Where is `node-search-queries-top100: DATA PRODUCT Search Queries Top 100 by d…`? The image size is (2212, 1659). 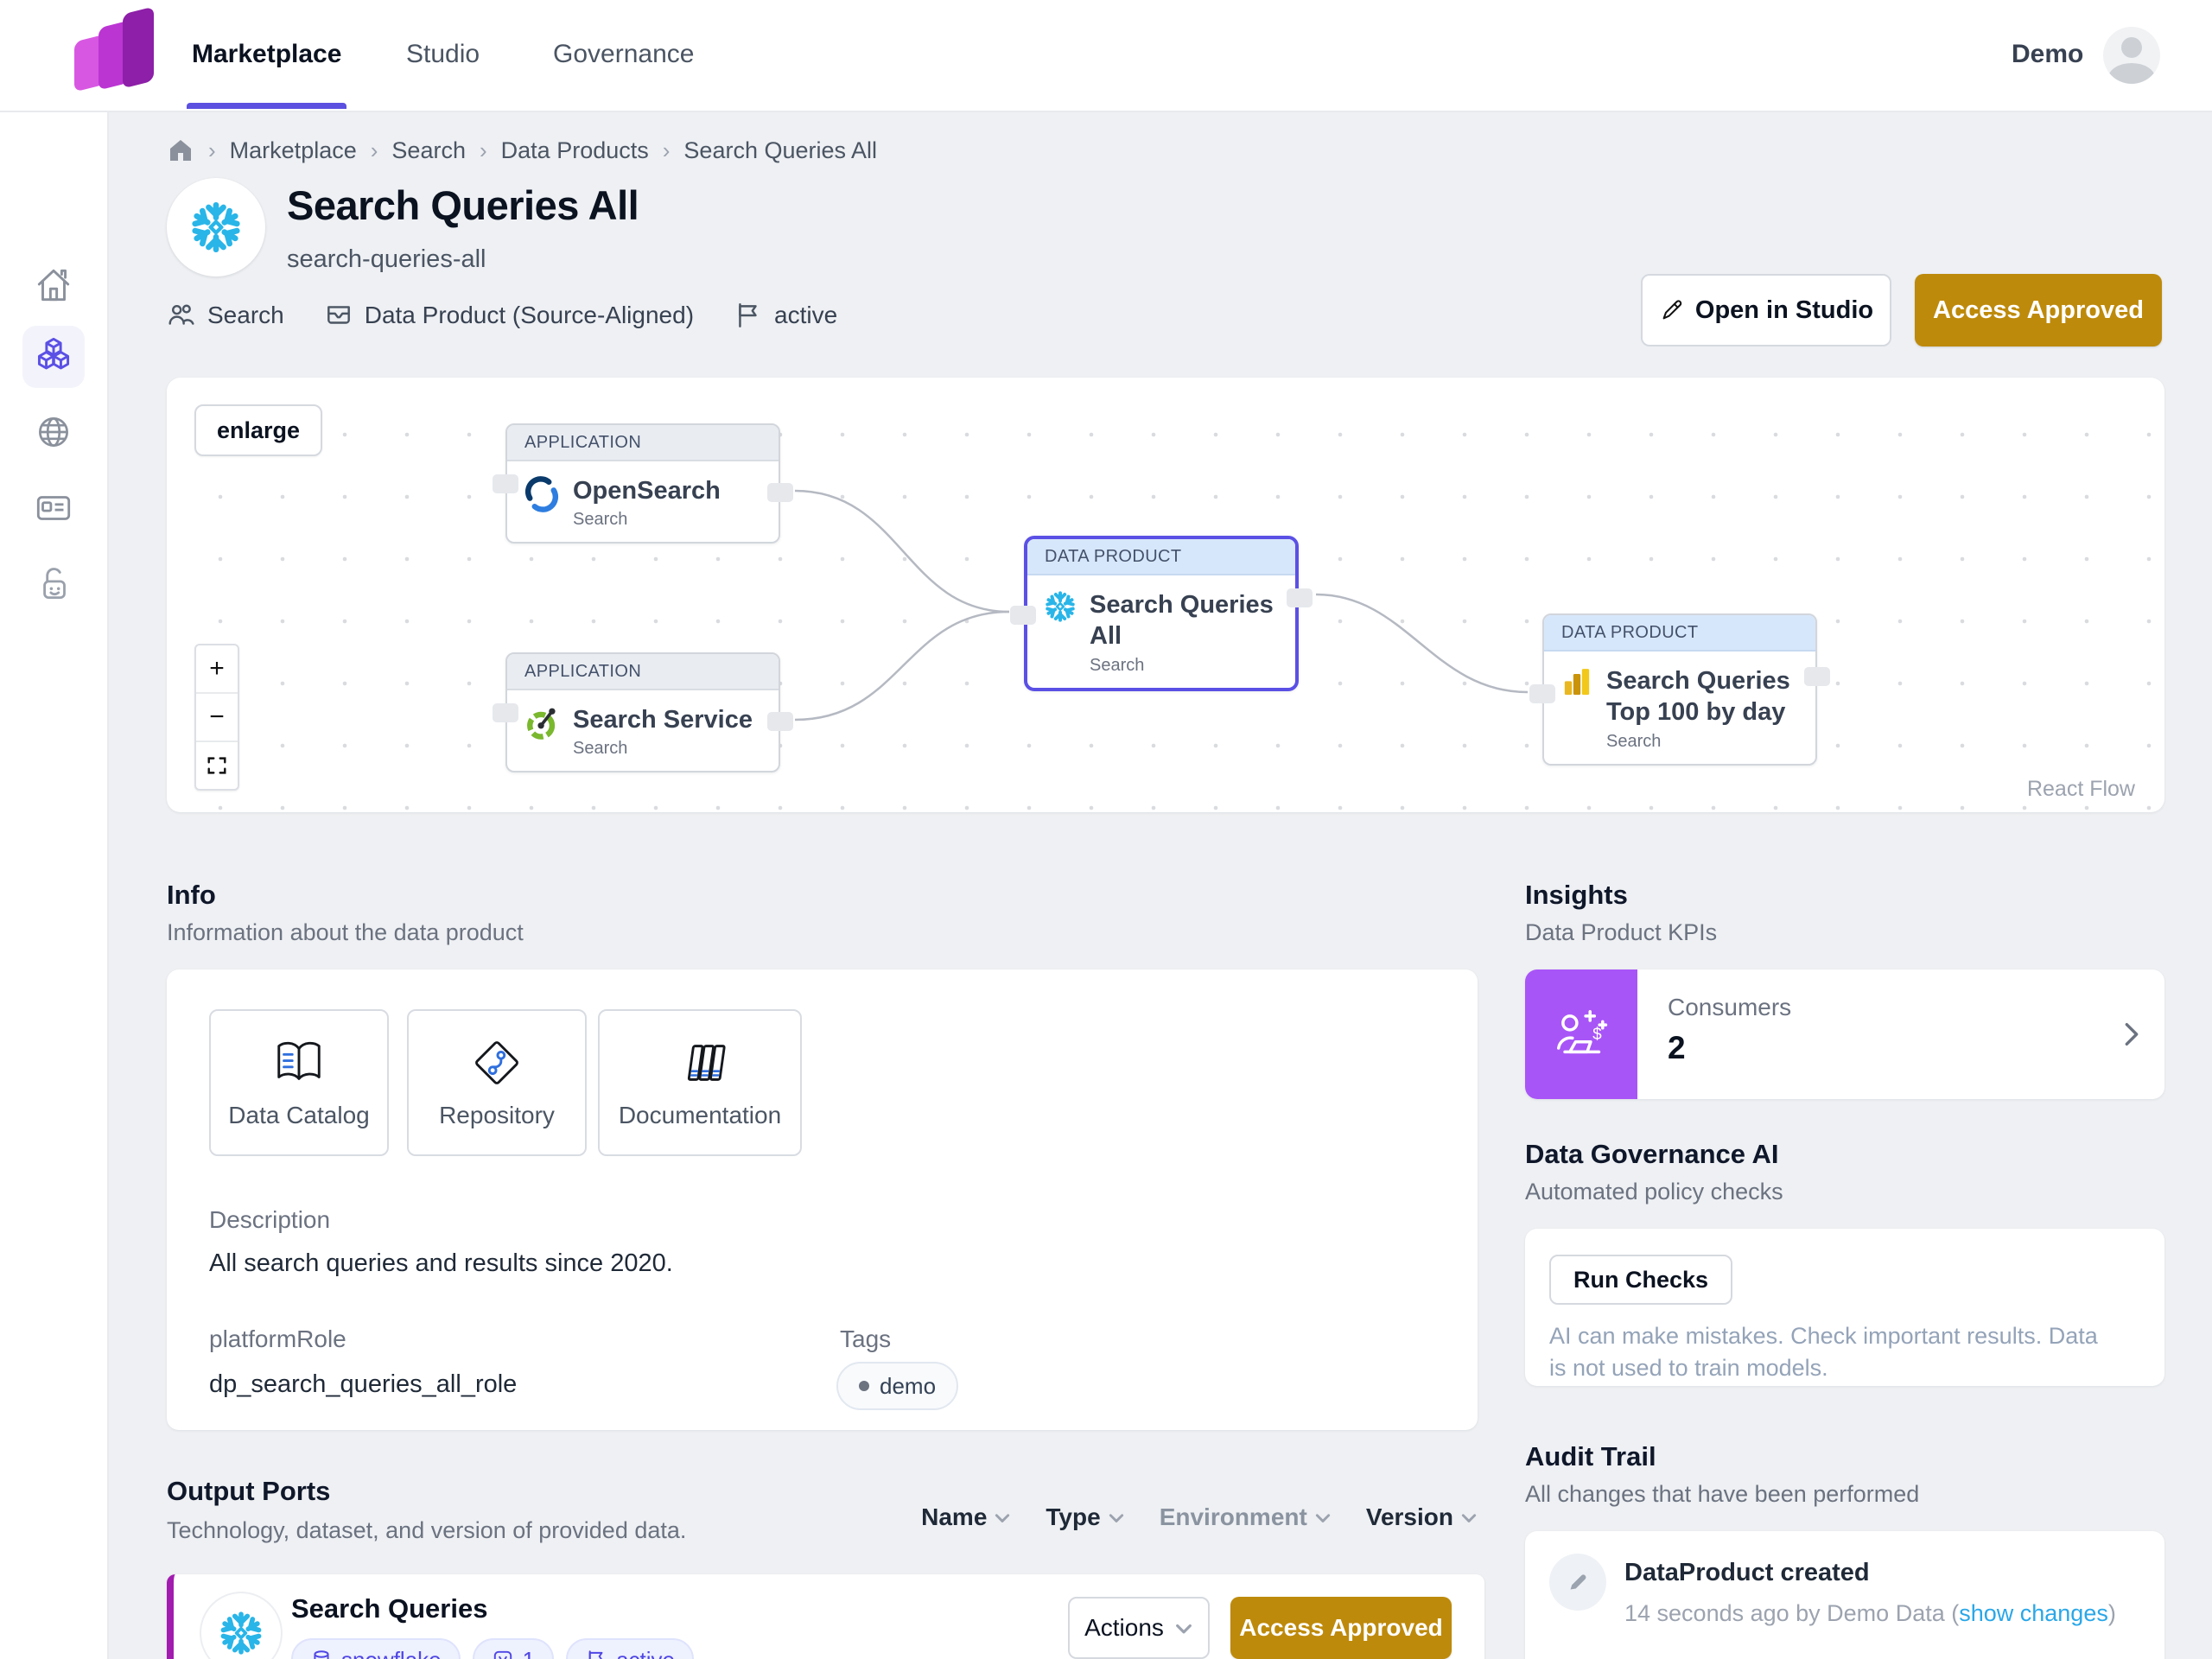 node-search-queries-top100: DATA PRODUCT Search Queries Top 100 by d… is located at coordinates (1679, 689).